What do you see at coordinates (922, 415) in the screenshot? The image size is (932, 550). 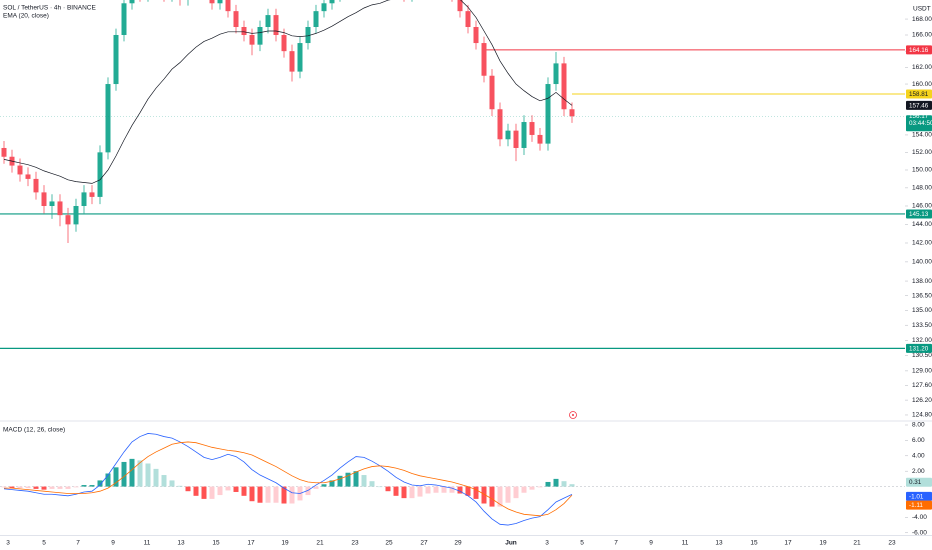 I see `y-tick-label: 124.80` at bounding box center [922, 415].